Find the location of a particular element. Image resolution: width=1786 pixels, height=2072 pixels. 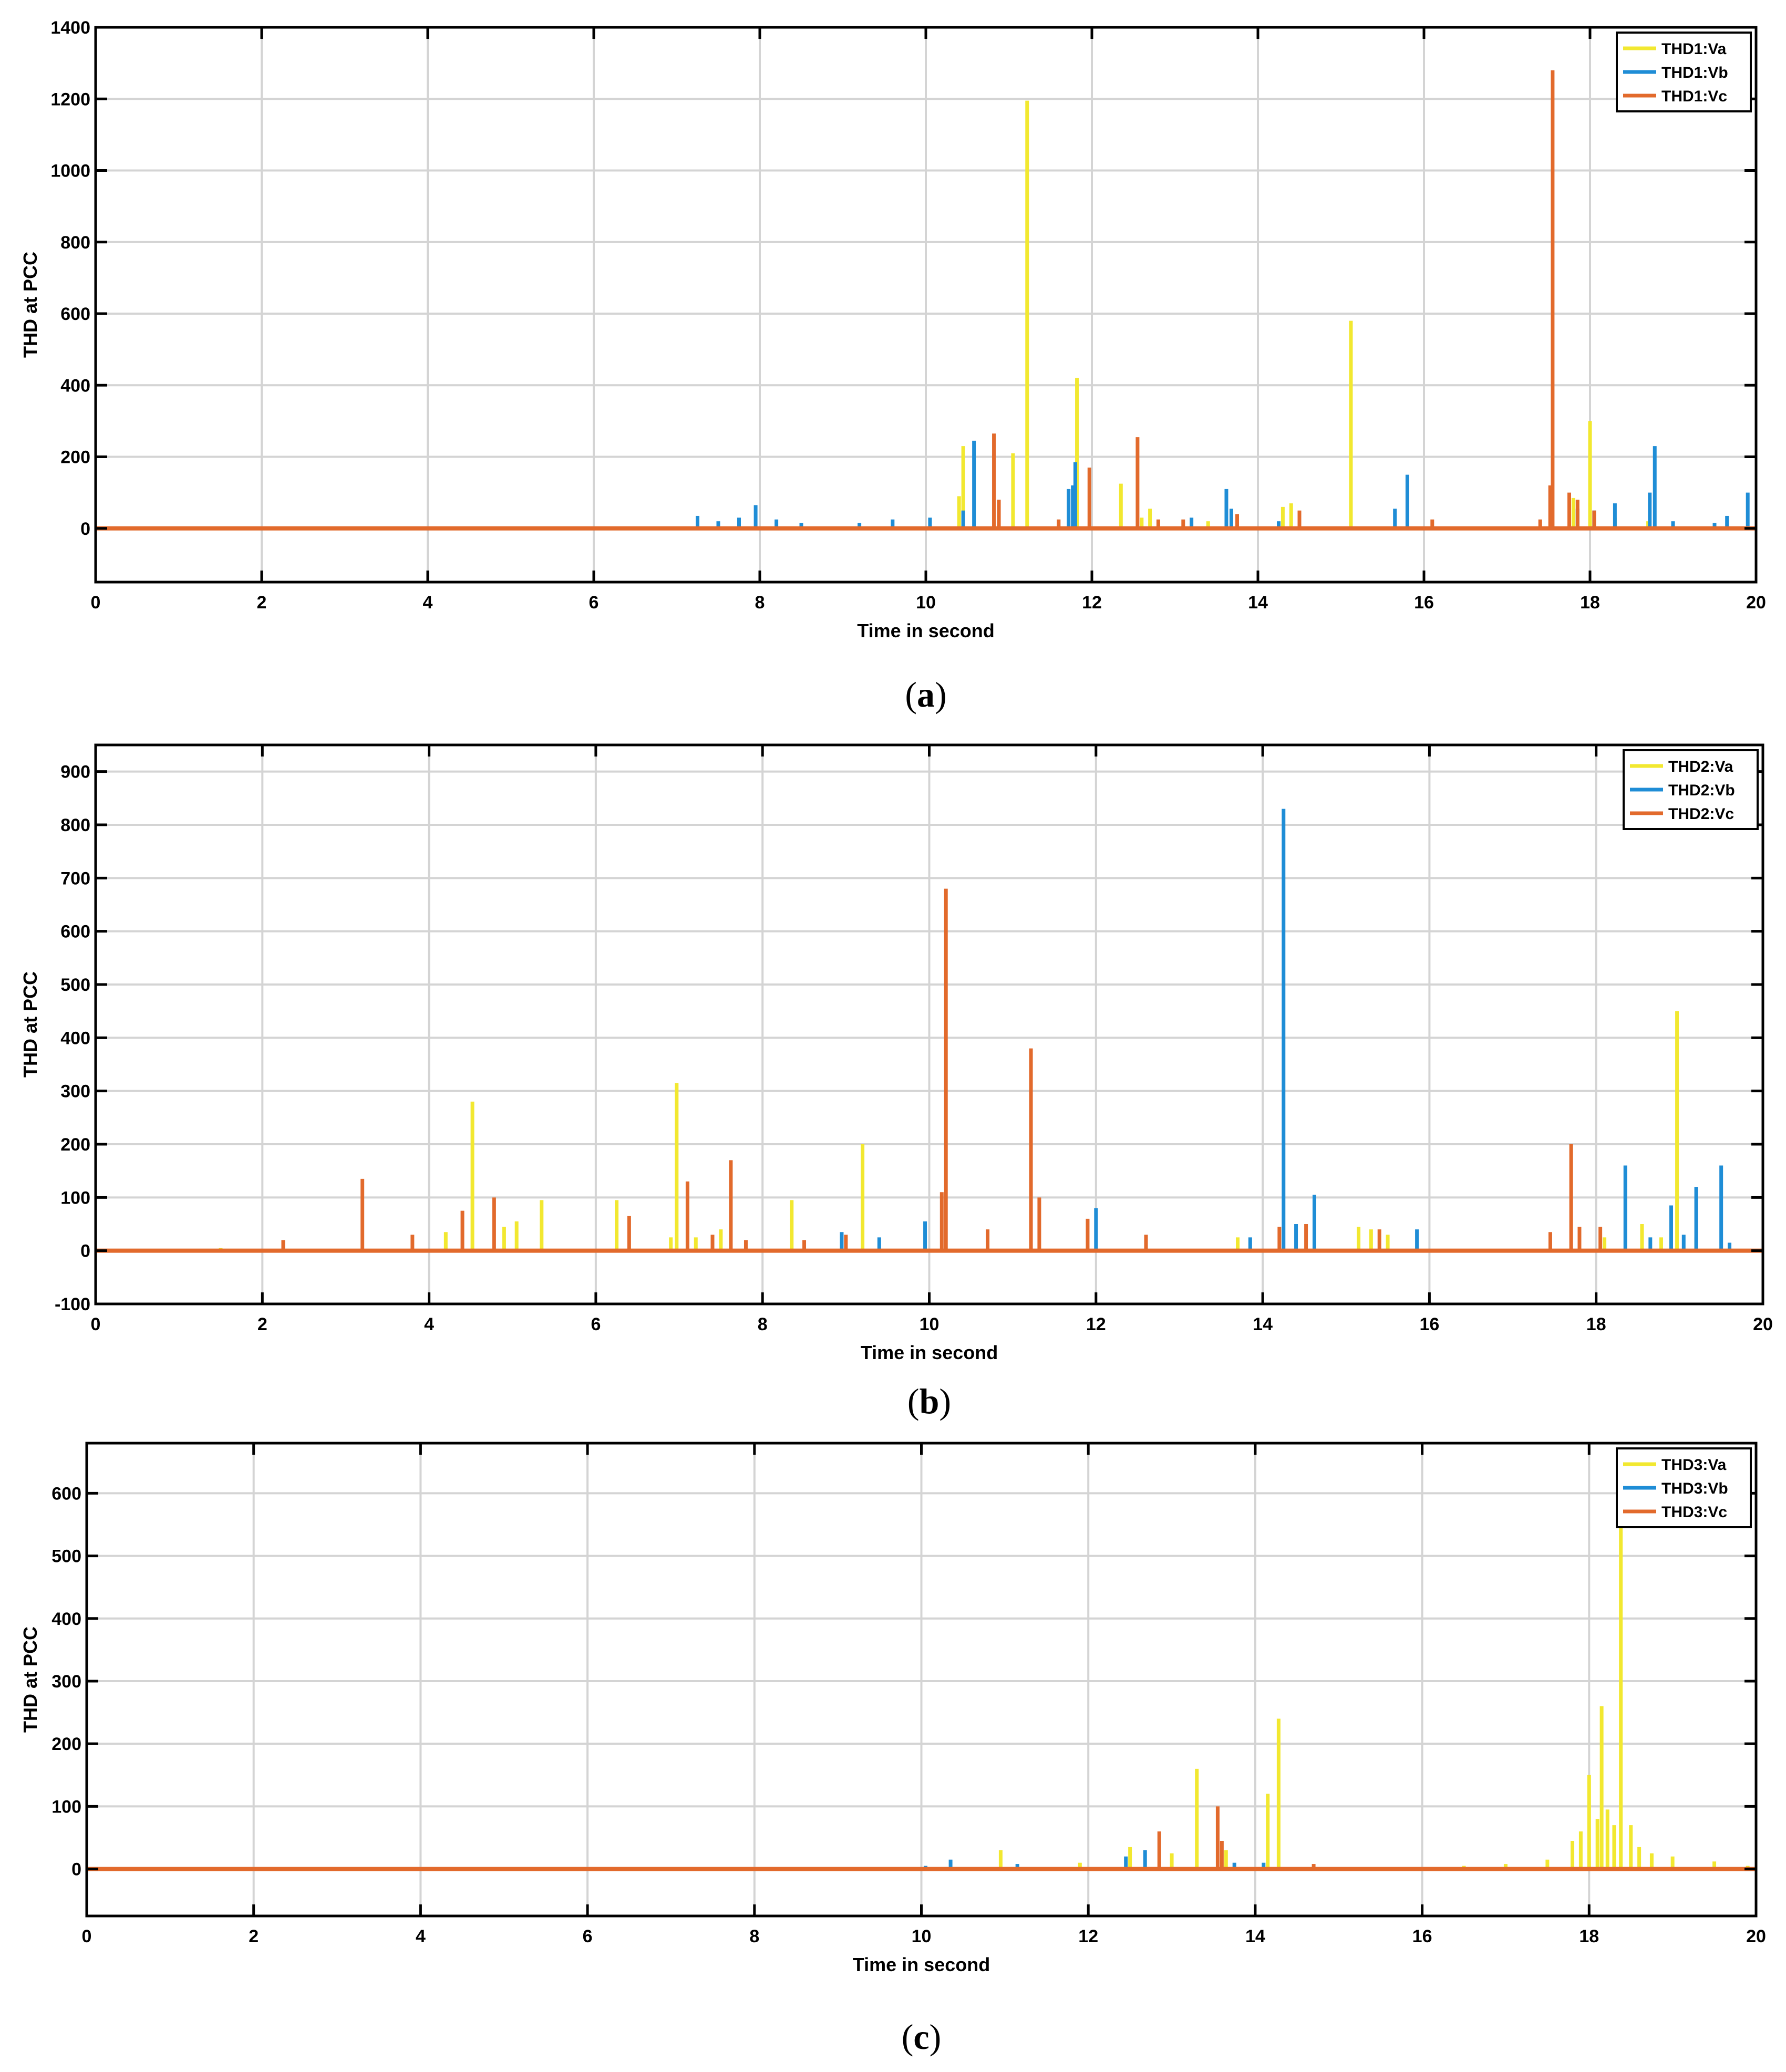

y-tick-label: -100 is located at coordinates (72, 1304).